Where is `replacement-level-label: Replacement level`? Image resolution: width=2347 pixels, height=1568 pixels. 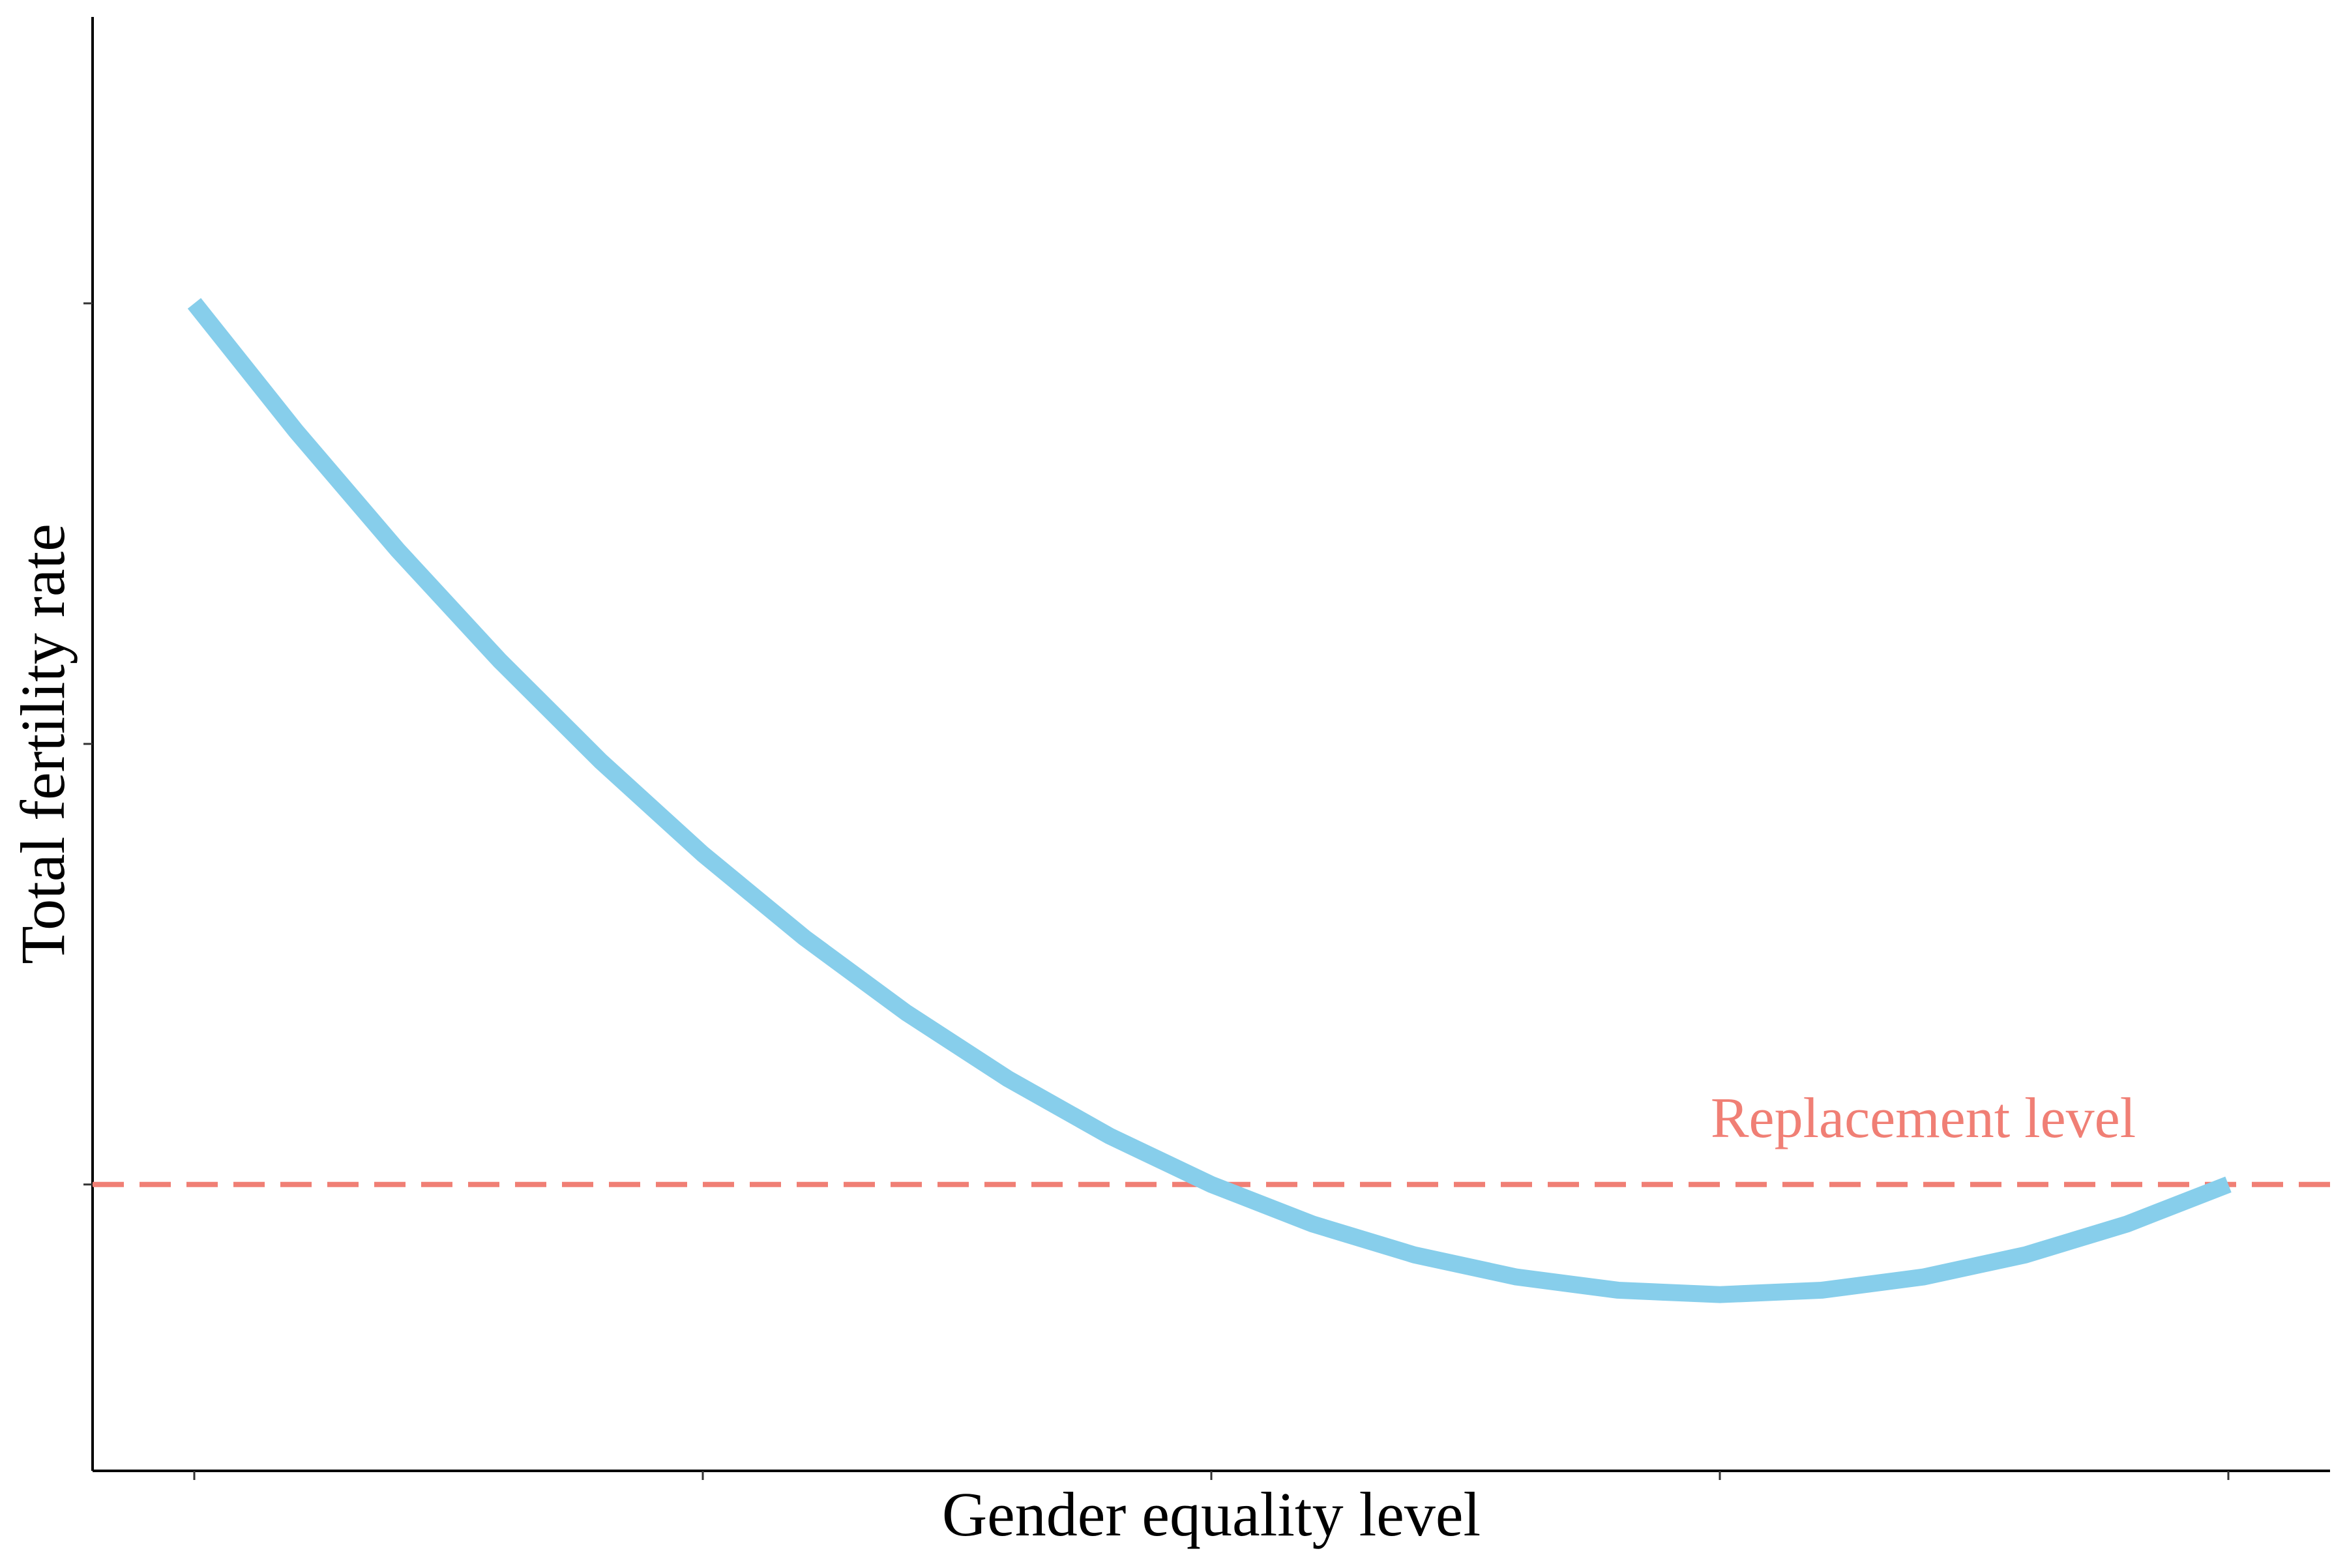
replacement-level-label: Replacement level is located at coordinates (1923, 1118).